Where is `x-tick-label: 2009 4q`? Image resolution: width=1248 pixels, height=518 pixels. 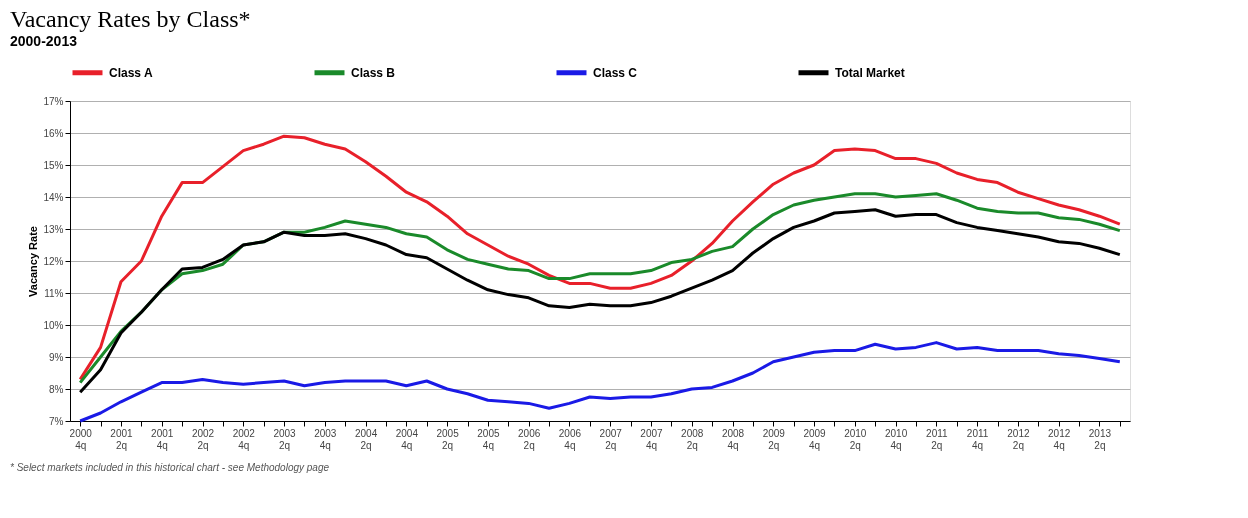 x-tick-label: 2009 4q is located at coordinates (815, 439).